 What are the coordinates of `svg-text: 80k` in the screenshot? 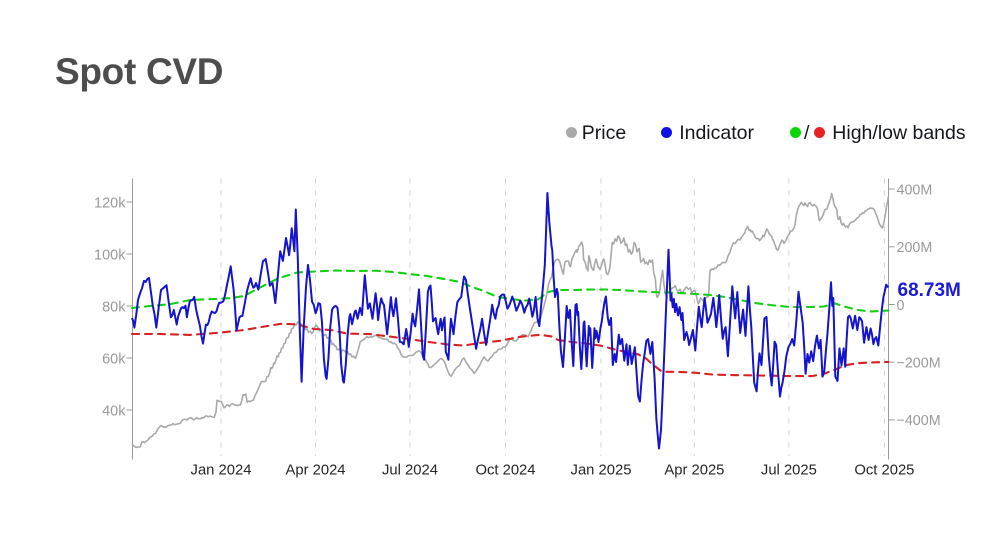 It's located at (114, 307).